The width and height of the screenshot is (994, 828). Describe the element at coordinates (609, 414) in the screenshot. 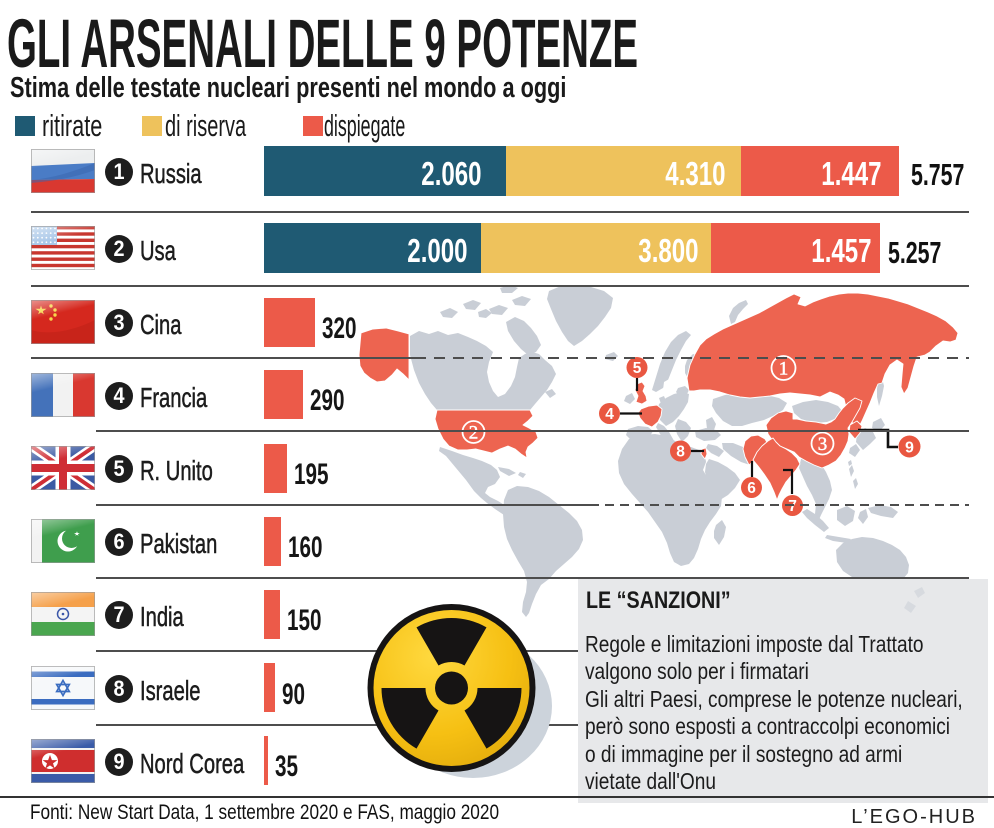

I see `svg-text: 4` at that location.